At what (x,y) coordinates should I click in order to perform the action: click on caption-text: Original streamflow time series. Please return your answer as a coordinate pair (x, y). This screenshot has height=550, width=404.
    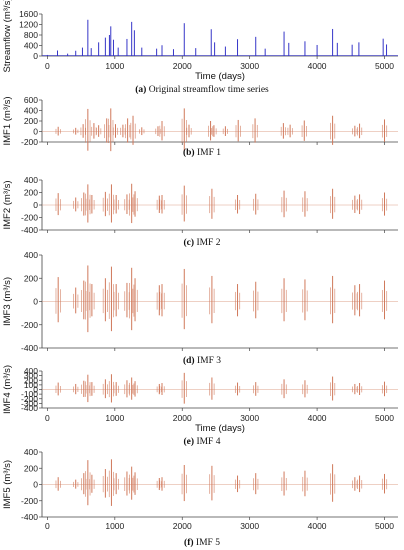
    Looking at the image, I should click on (207, 89).